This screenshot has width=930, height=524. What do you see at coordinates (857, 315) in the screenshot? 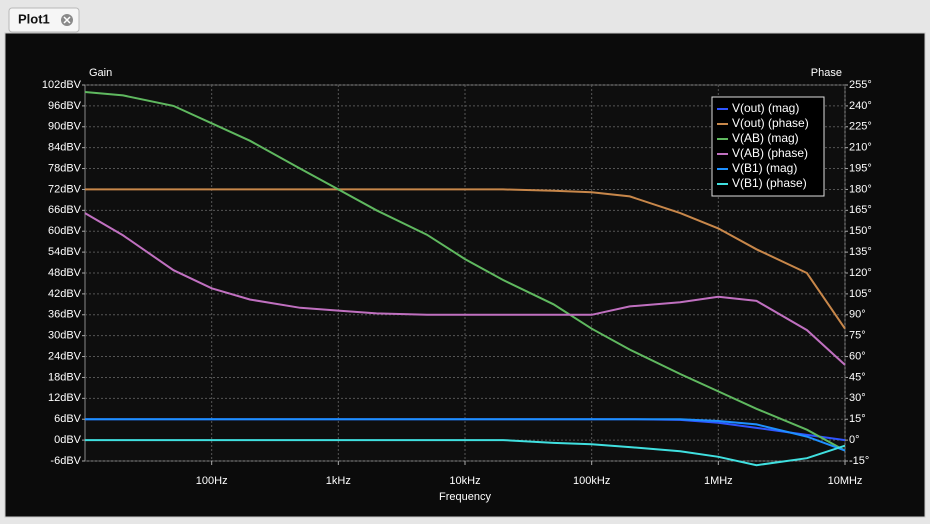
I see `y2-tick-label: 90°` at bounding box center [857, 315].